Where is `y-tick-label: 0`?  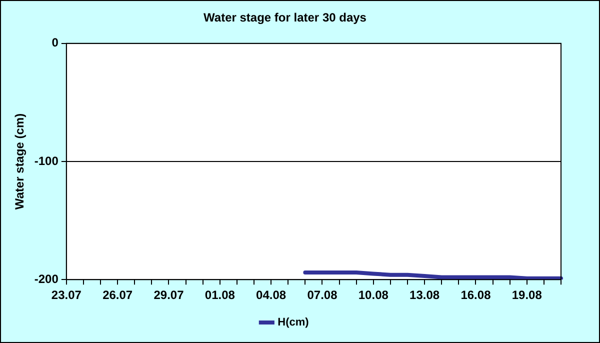 y-tick-label: 0 is located at coordinates (55, 43).